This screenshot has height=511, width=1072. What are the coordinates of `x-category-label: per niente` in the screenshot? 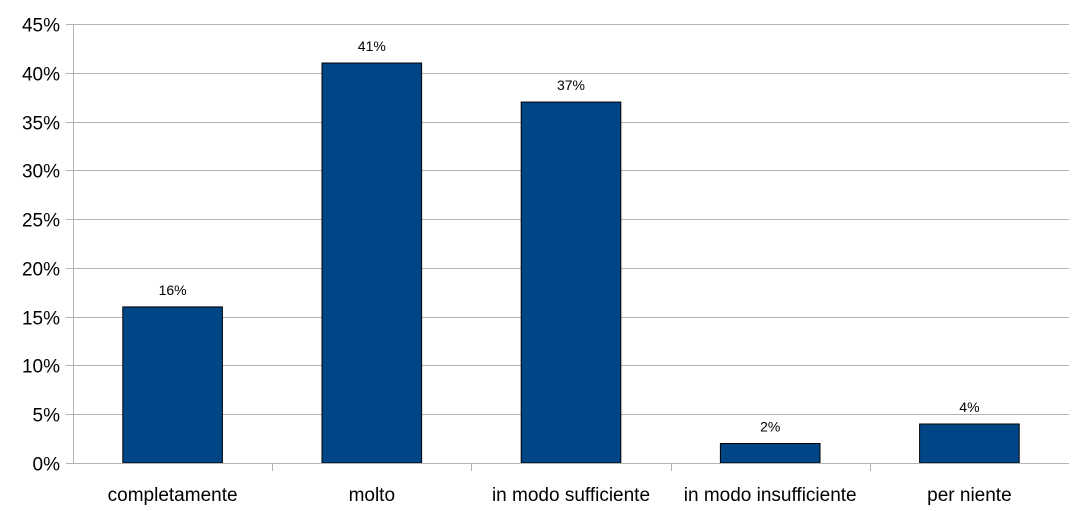 It's located at (969, 495).